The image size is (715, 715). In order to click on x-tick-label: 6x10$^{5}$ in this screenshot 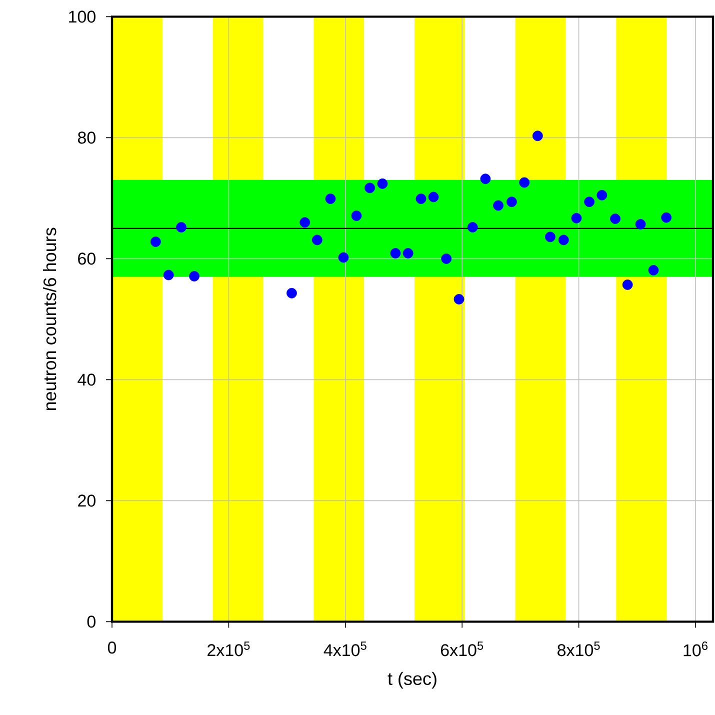, I will do `click(462, 649)`.